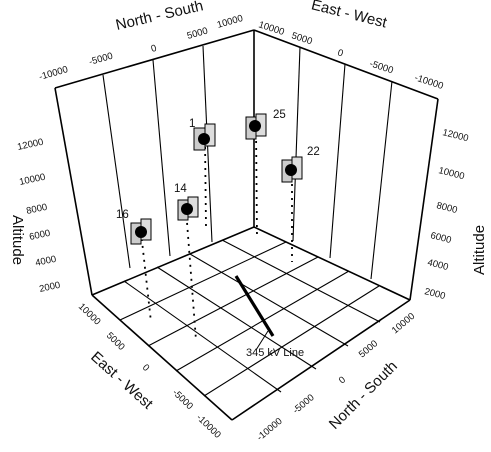  I want to click on bottom-left-ticks: 10000 5000 0 -5000 -10000, so click(149, 370).